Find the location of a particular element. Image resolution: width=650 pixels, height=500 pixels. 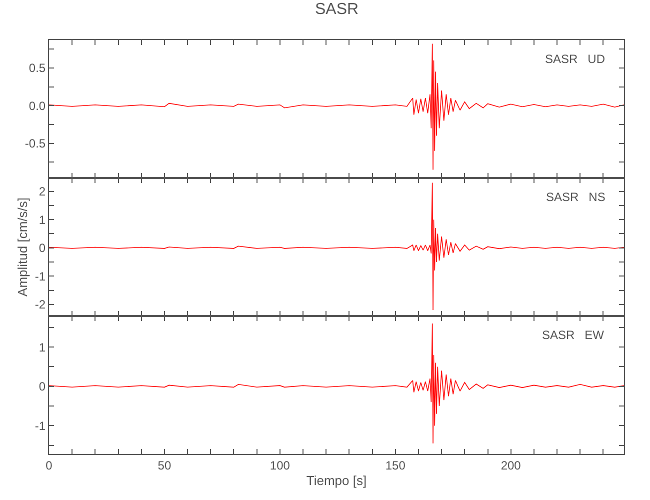

annotation: SASR NS is located at coordinates (576, 197).